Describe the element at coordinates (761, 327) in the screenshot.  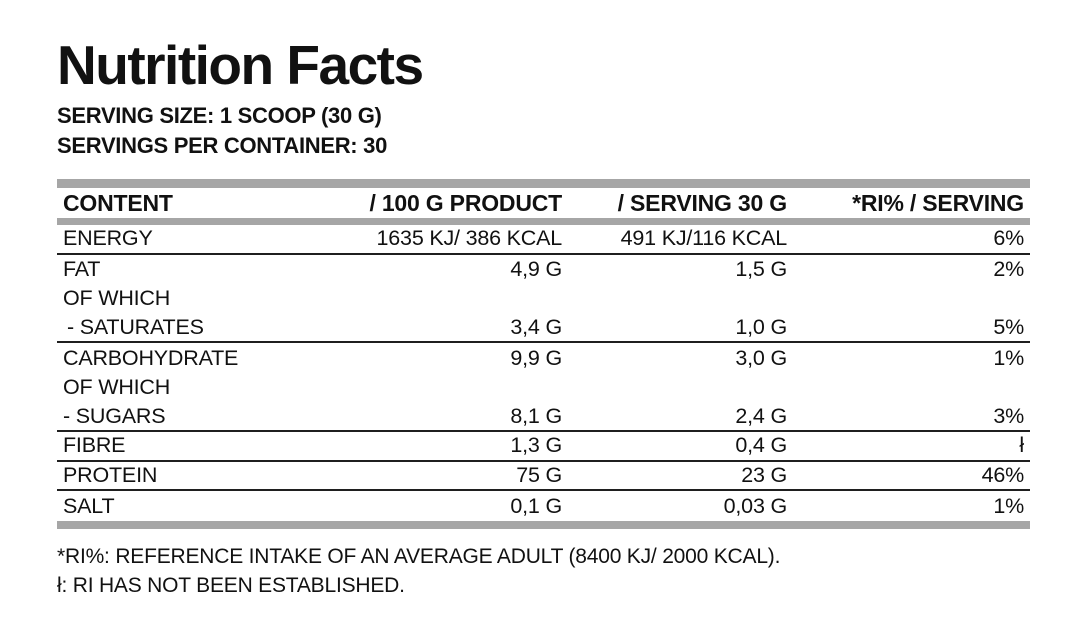
I see `row-per-serving: 1,0 G` at that location.